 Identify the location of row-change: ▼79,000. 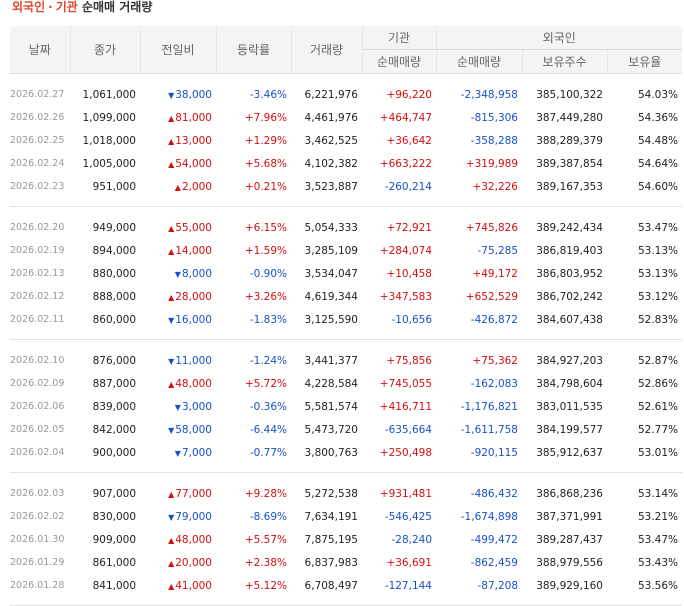
(178, 516).